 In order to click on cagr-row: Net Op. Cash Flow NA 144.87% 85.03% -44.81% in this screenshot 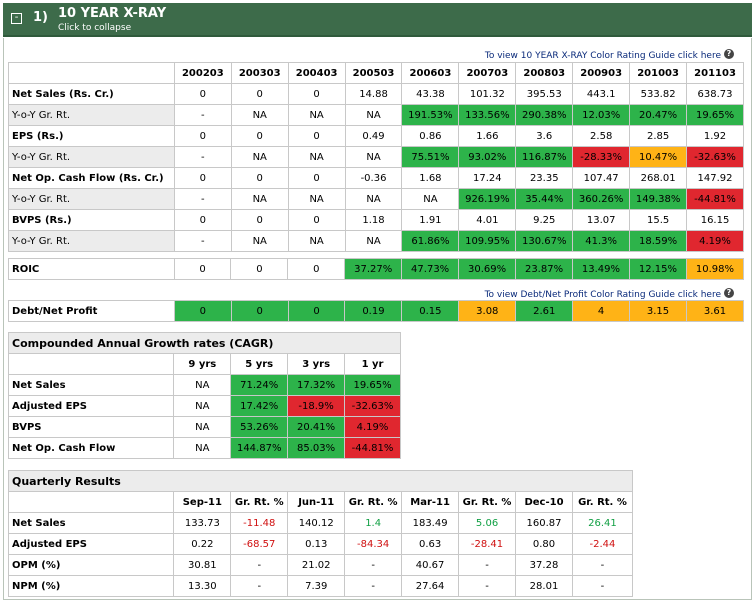, I will do `click(204, 448)`.